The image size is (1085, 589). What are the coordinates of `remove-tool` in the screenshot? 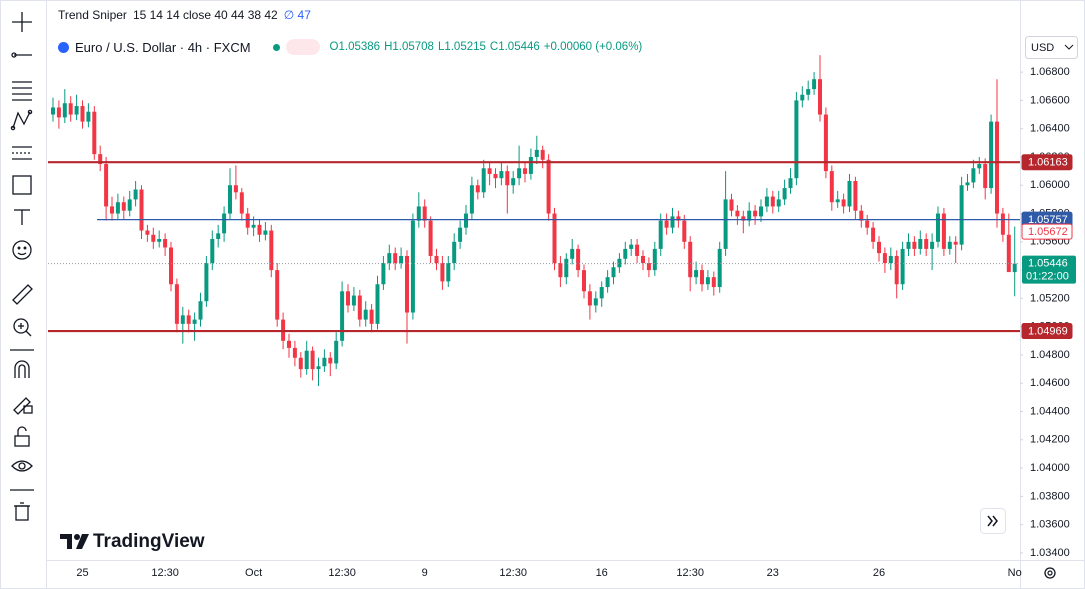 It's located at (22, 511).